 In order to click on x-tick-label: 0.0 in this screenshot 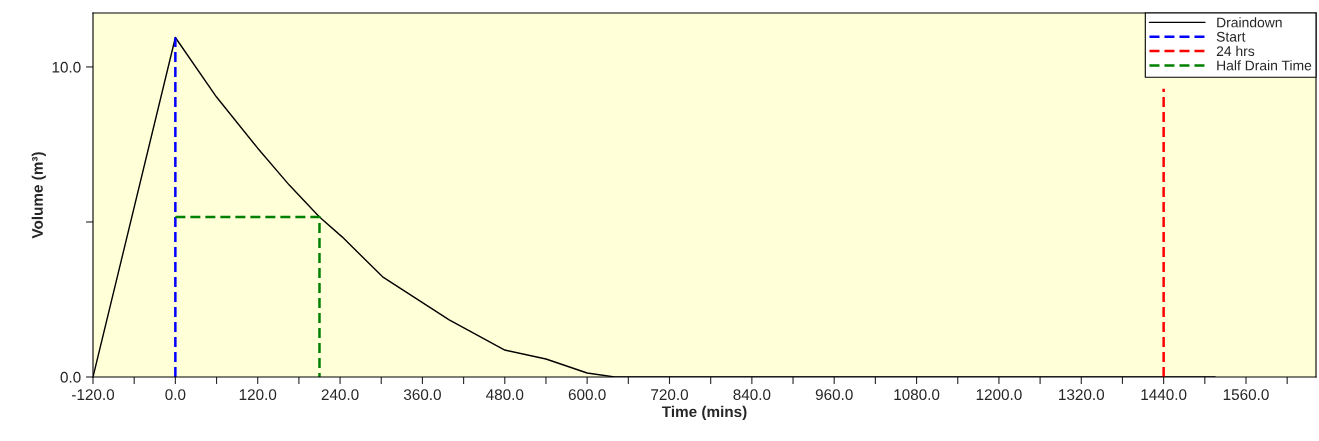, I will do `click(175, 395)`.